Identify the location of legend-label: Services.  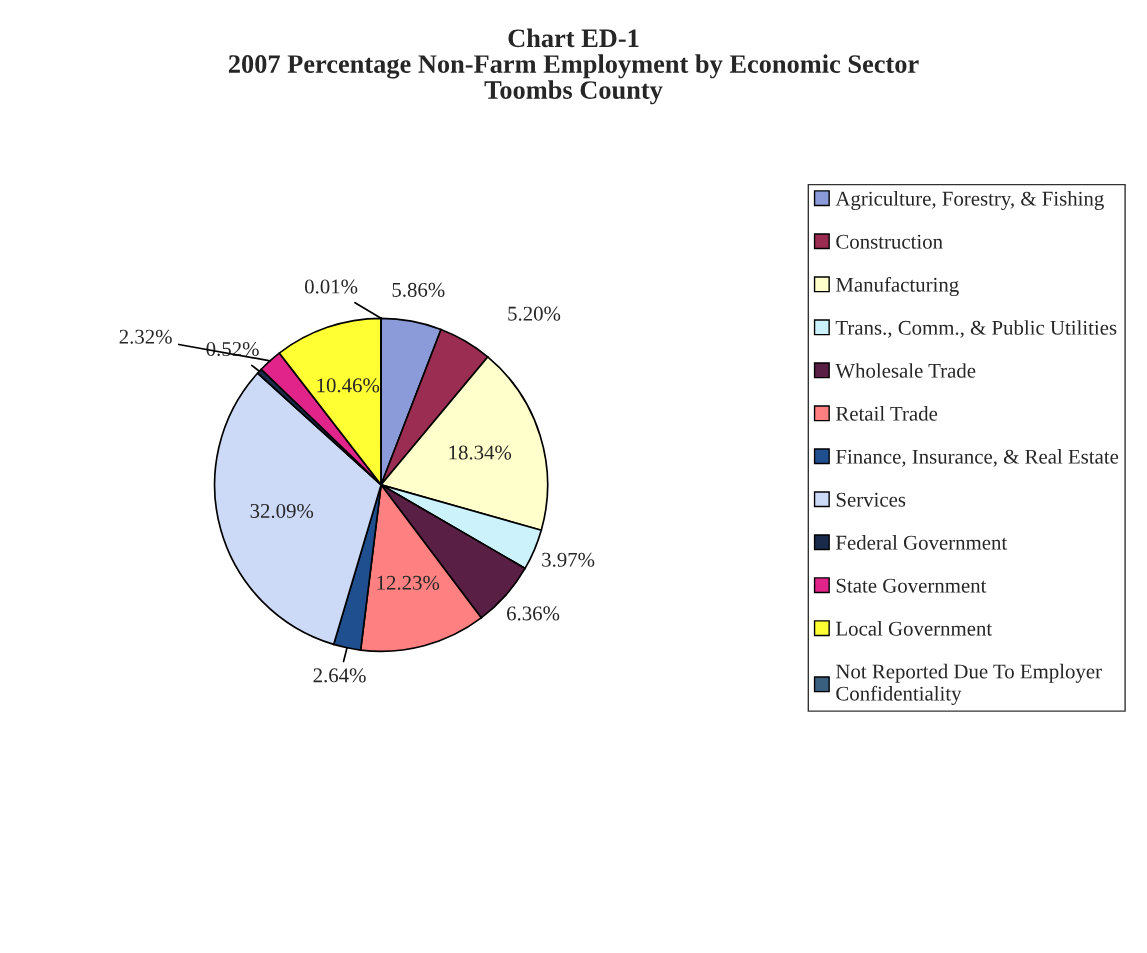
(871, 499).